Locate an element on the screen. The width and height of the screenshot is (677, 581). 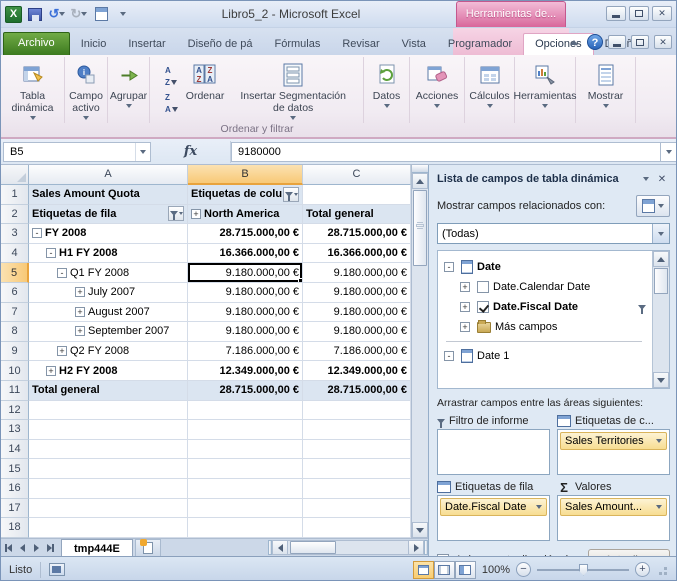
field-sales-territories: Sales Territories is located at coordinates (613, 441).